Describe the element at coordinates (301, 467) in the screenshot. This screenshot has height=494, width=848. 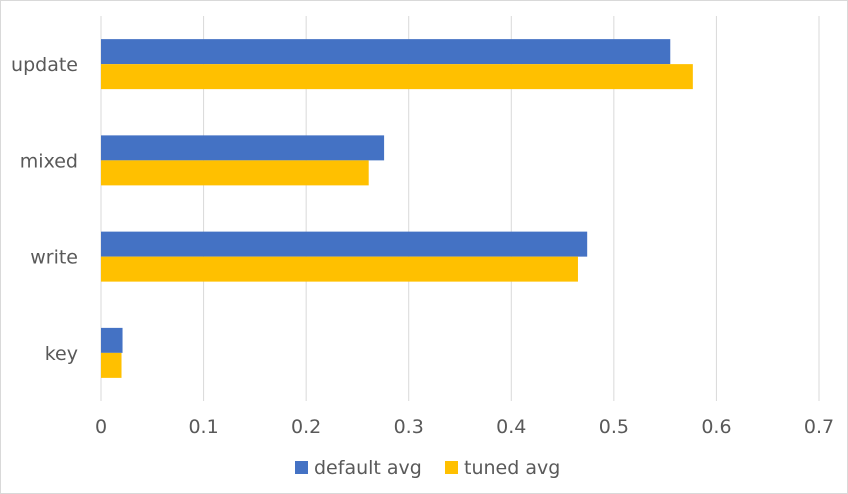
I see `legend-swatch-default` at that location.